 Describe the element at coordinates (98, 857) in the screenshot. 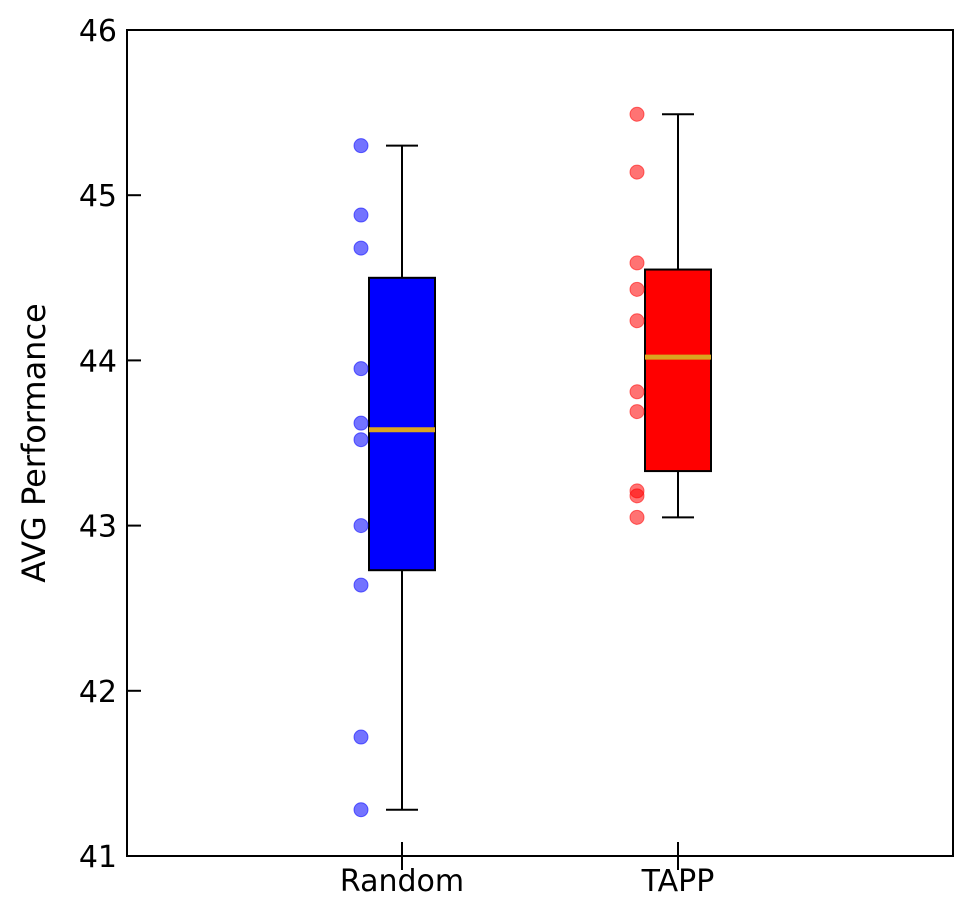

I see `y-tick-label-41: 41` at that location.